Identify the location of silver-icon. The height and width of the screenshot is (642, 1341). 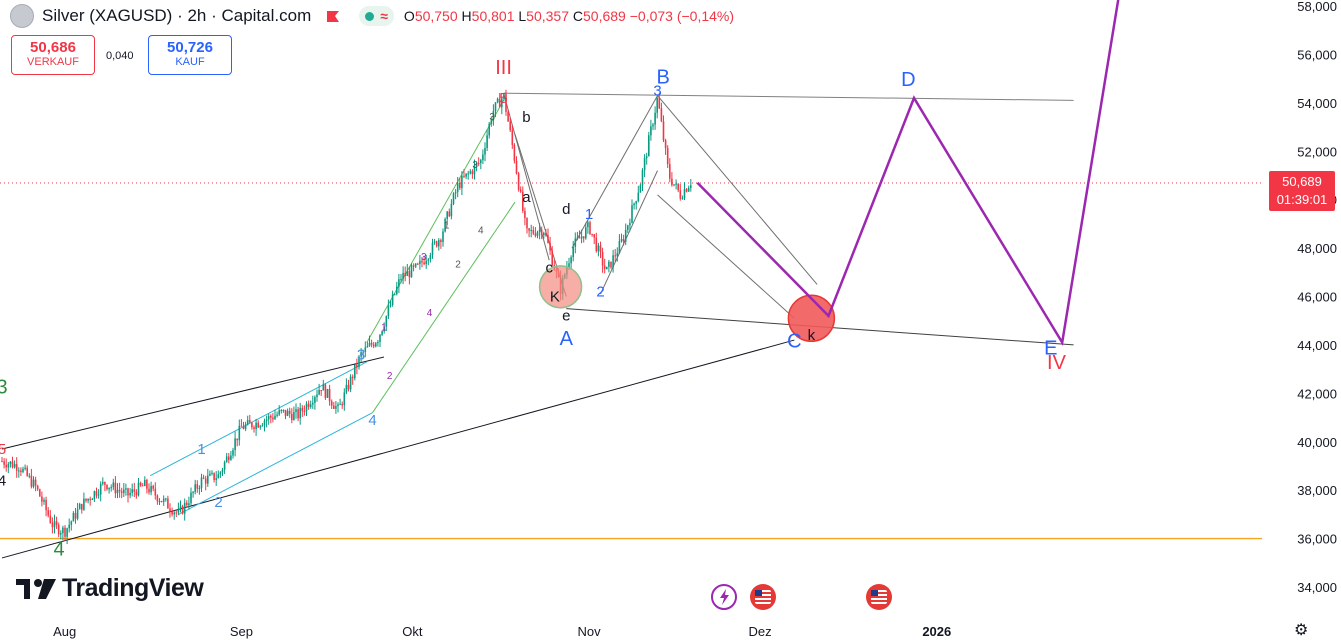
(22, 16).